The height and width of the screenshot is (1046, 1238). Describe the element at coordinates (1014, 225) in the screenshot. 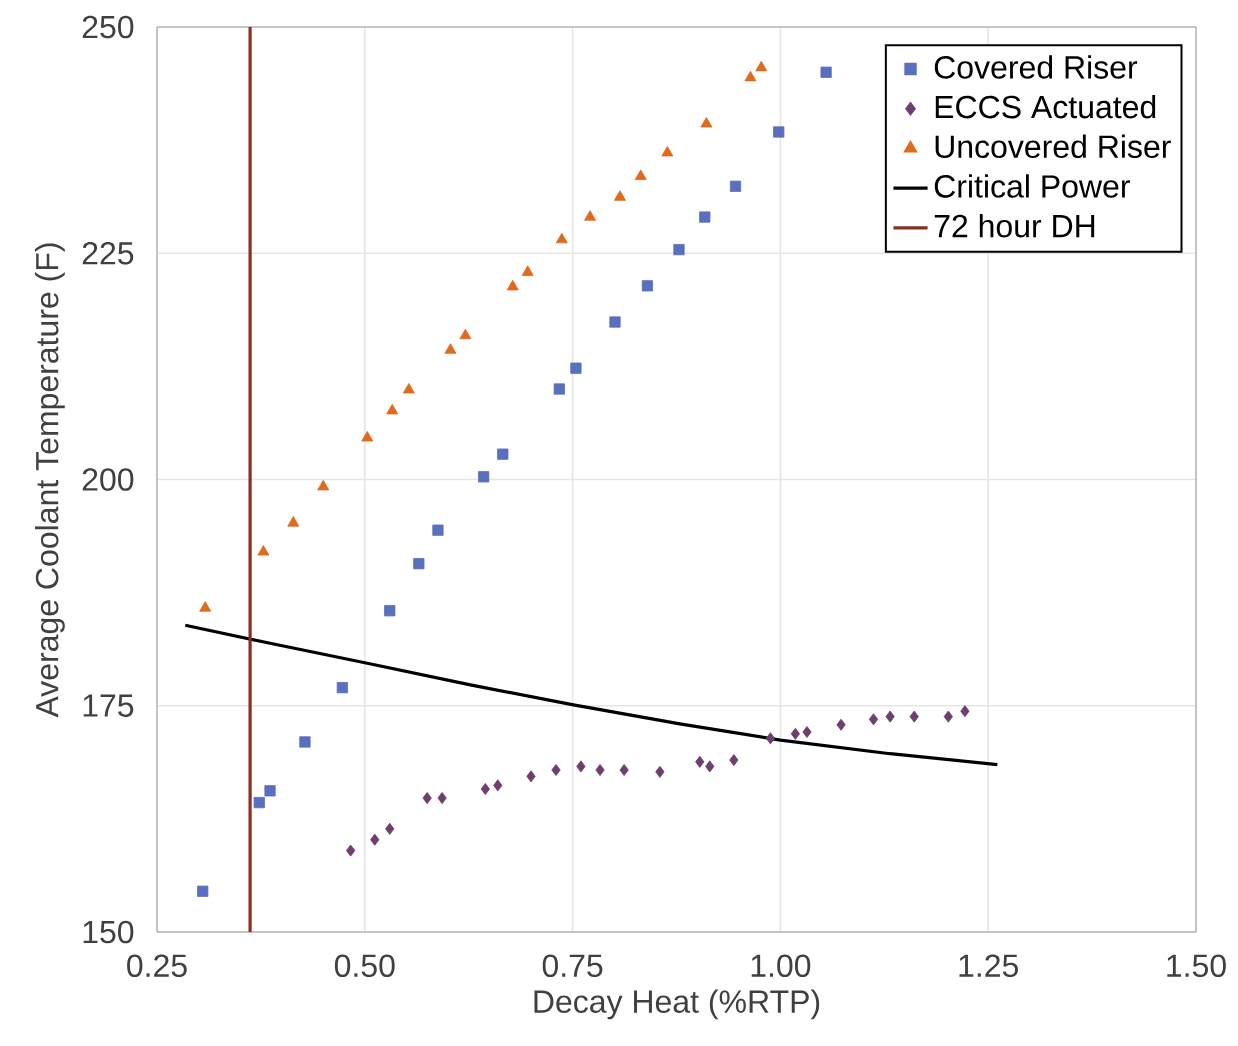

I see `legend-label: 72 hour DH` at that location.